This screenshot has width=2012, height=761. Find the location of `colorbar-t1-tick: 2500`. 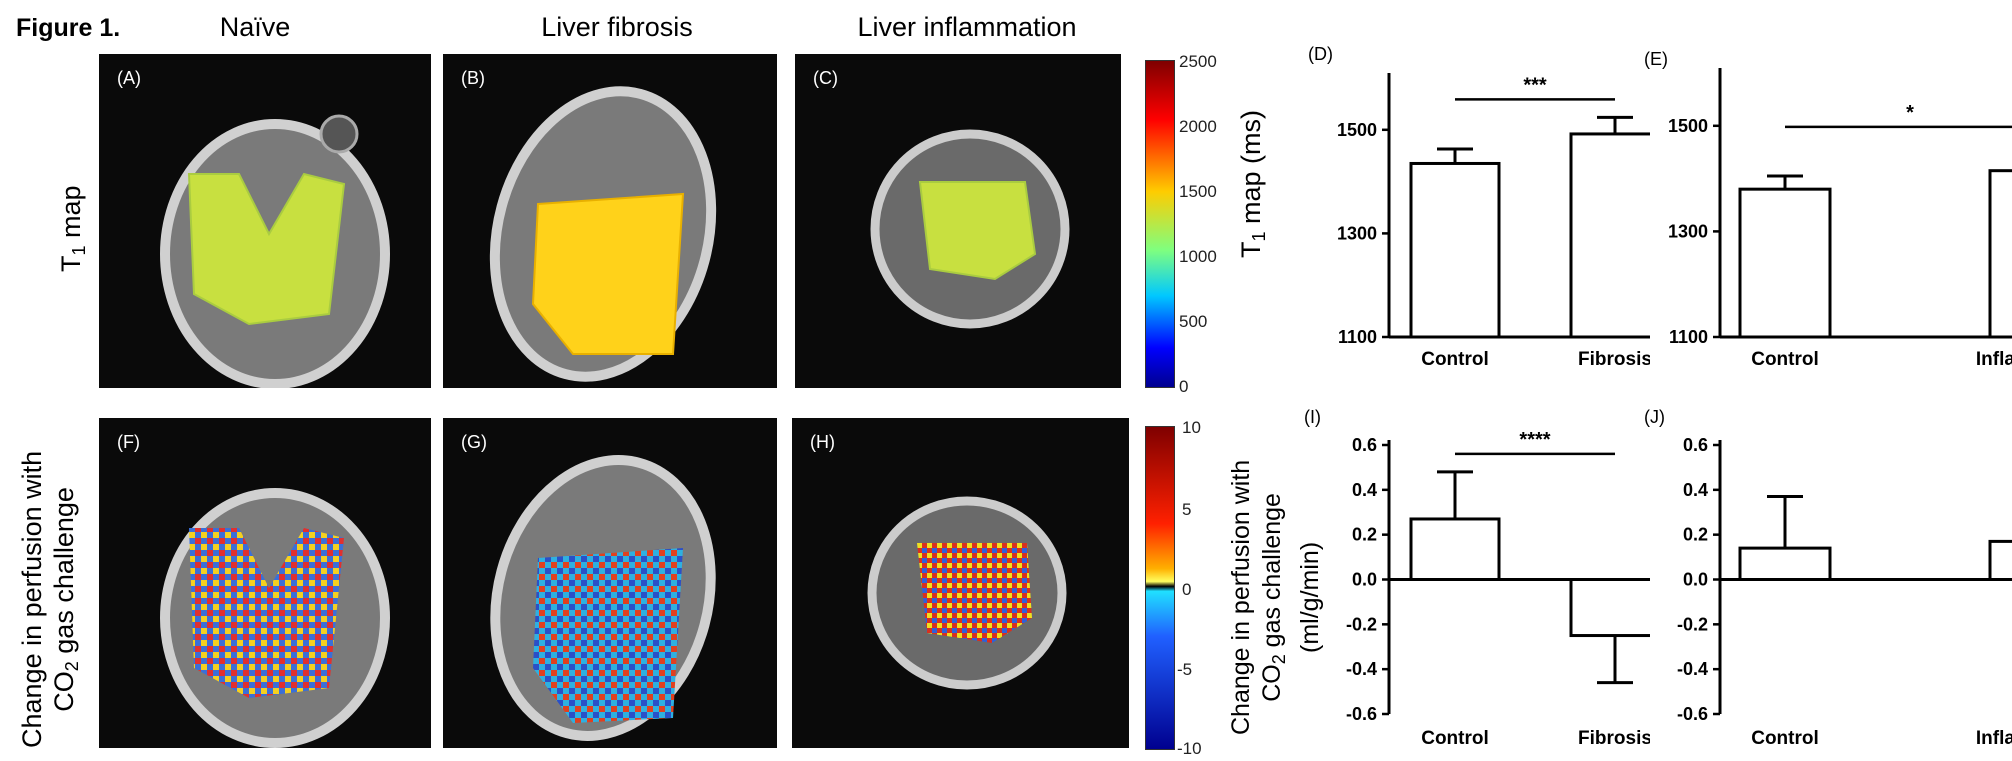

colorbar-t1-tick: 2500 is located at coordinates (1198, 61).